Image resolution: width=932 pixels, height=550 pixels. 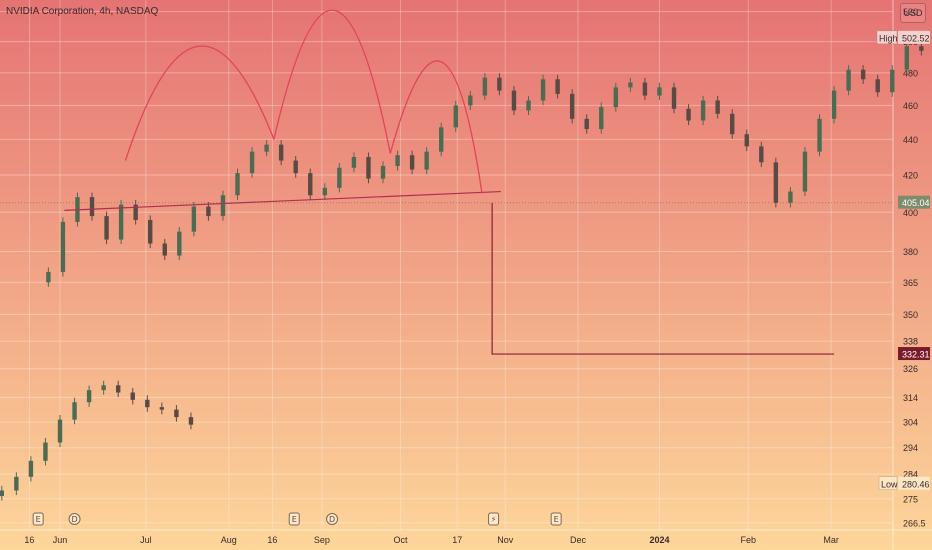 I want to click on low-tag-bg, so click(x=888, y=483).